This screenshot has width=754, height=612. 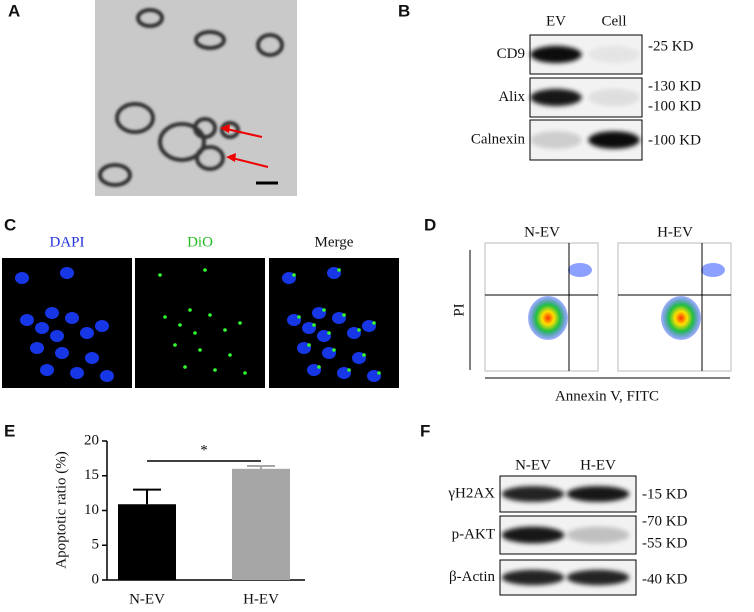 What do you see at coordinates (665, 579) in the screenshot?
I see `size-marker: -40 KD` at bounding box center [665, 579].